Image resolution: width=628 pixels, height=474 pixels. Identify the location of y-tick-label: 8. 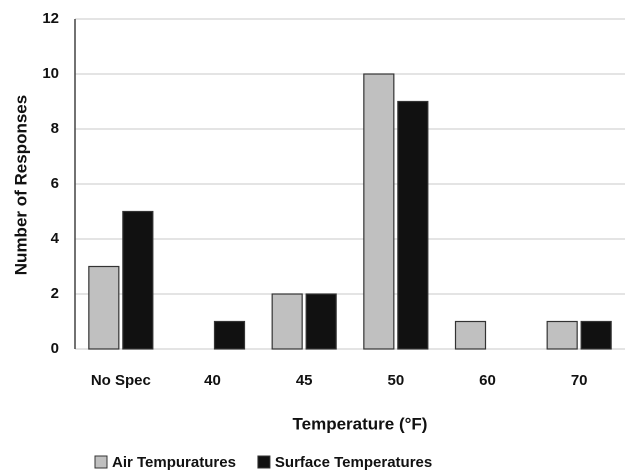
(55, 128).